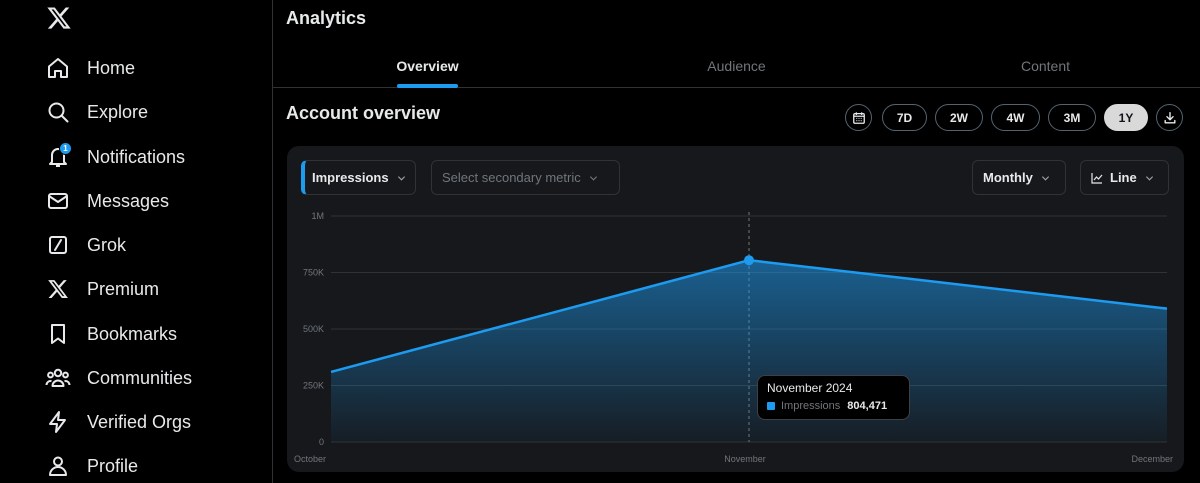  What do you see at coordinates (111, 67) in the screenshot?
I see `sidebar-item-label: Home` at bounding box center [111, 67].